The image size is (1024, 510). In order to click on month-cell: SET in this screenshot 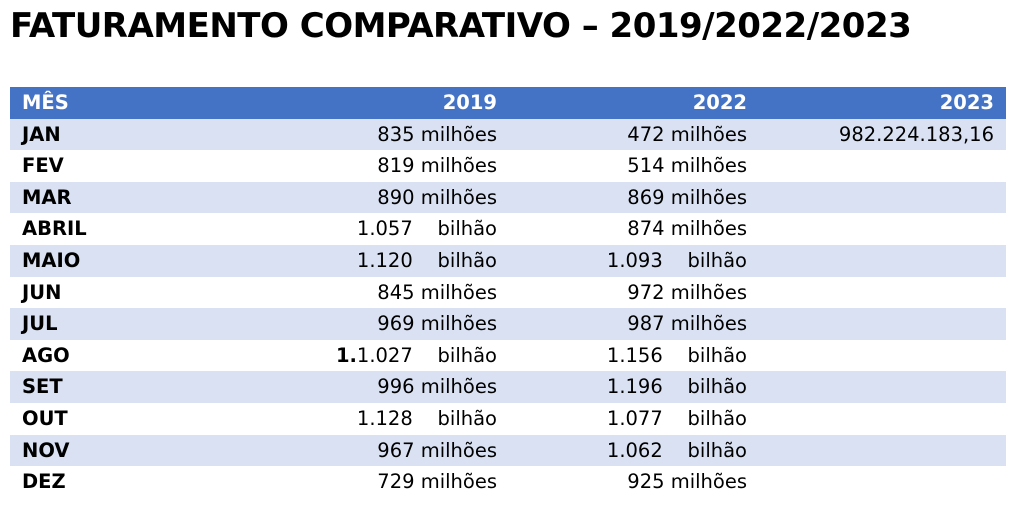, I will do `click(135, 387)`.